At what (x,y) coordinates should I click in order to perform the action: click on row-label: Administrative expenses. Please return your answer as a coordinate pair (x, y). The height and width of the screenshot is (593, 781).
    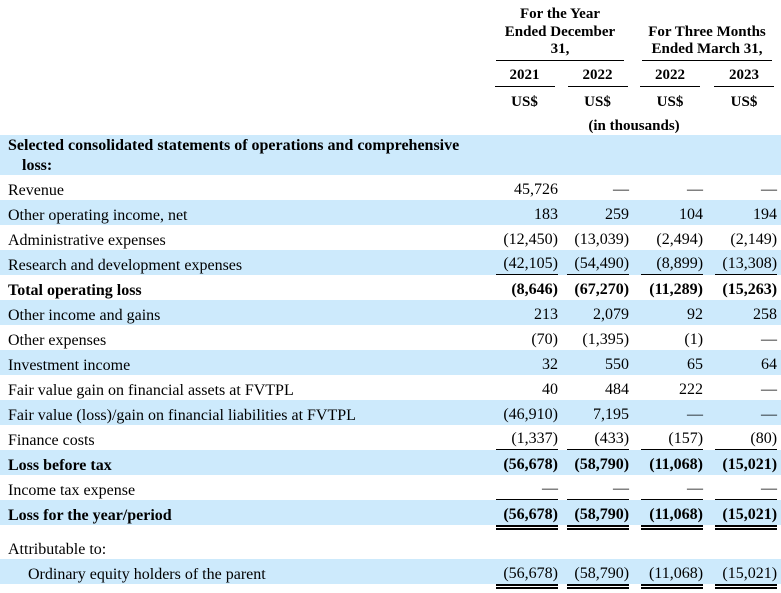
    Looking at the image, I should click on (87, 241).